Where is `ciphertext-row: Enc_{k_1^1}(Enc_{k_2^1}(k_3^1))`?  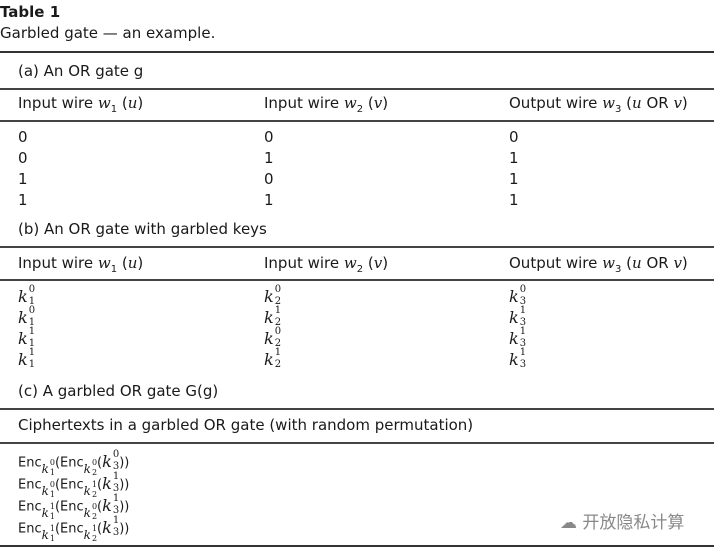
ciphertext-row: Enc_{k_1^1}(Enc_{k_2^1}(k_3^1)) is located at coordinates (74, 529).